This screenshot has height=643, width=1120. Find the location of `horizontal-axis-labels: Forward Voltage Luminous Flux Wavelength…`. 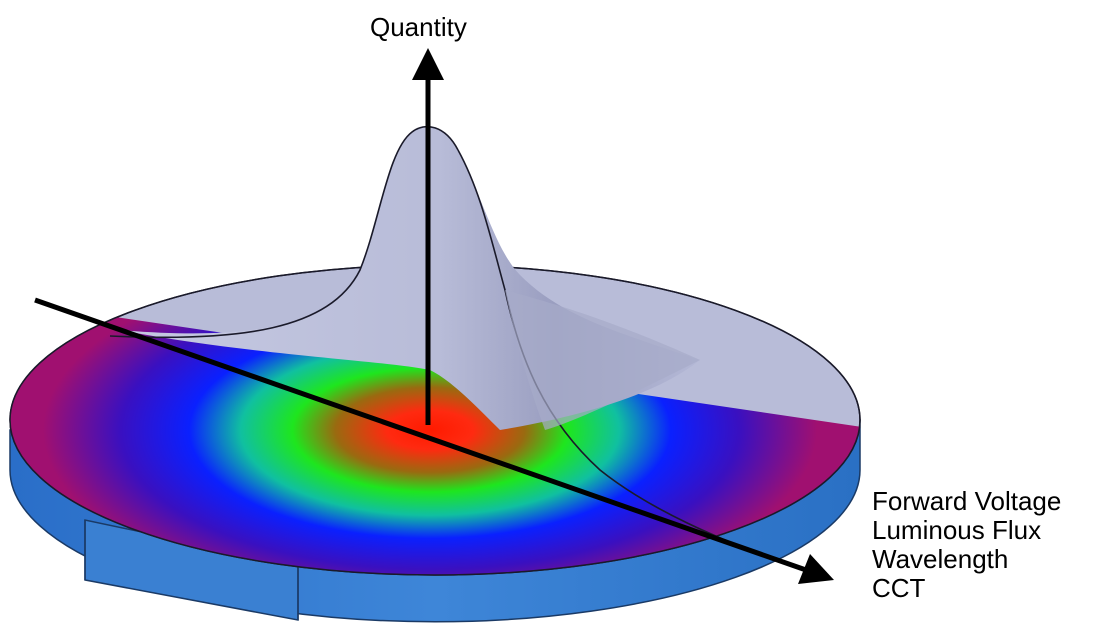

horizontal-axis-labels: Forward Voltage Luminous Flux Wavelength… is located at coordinates (966, 545).